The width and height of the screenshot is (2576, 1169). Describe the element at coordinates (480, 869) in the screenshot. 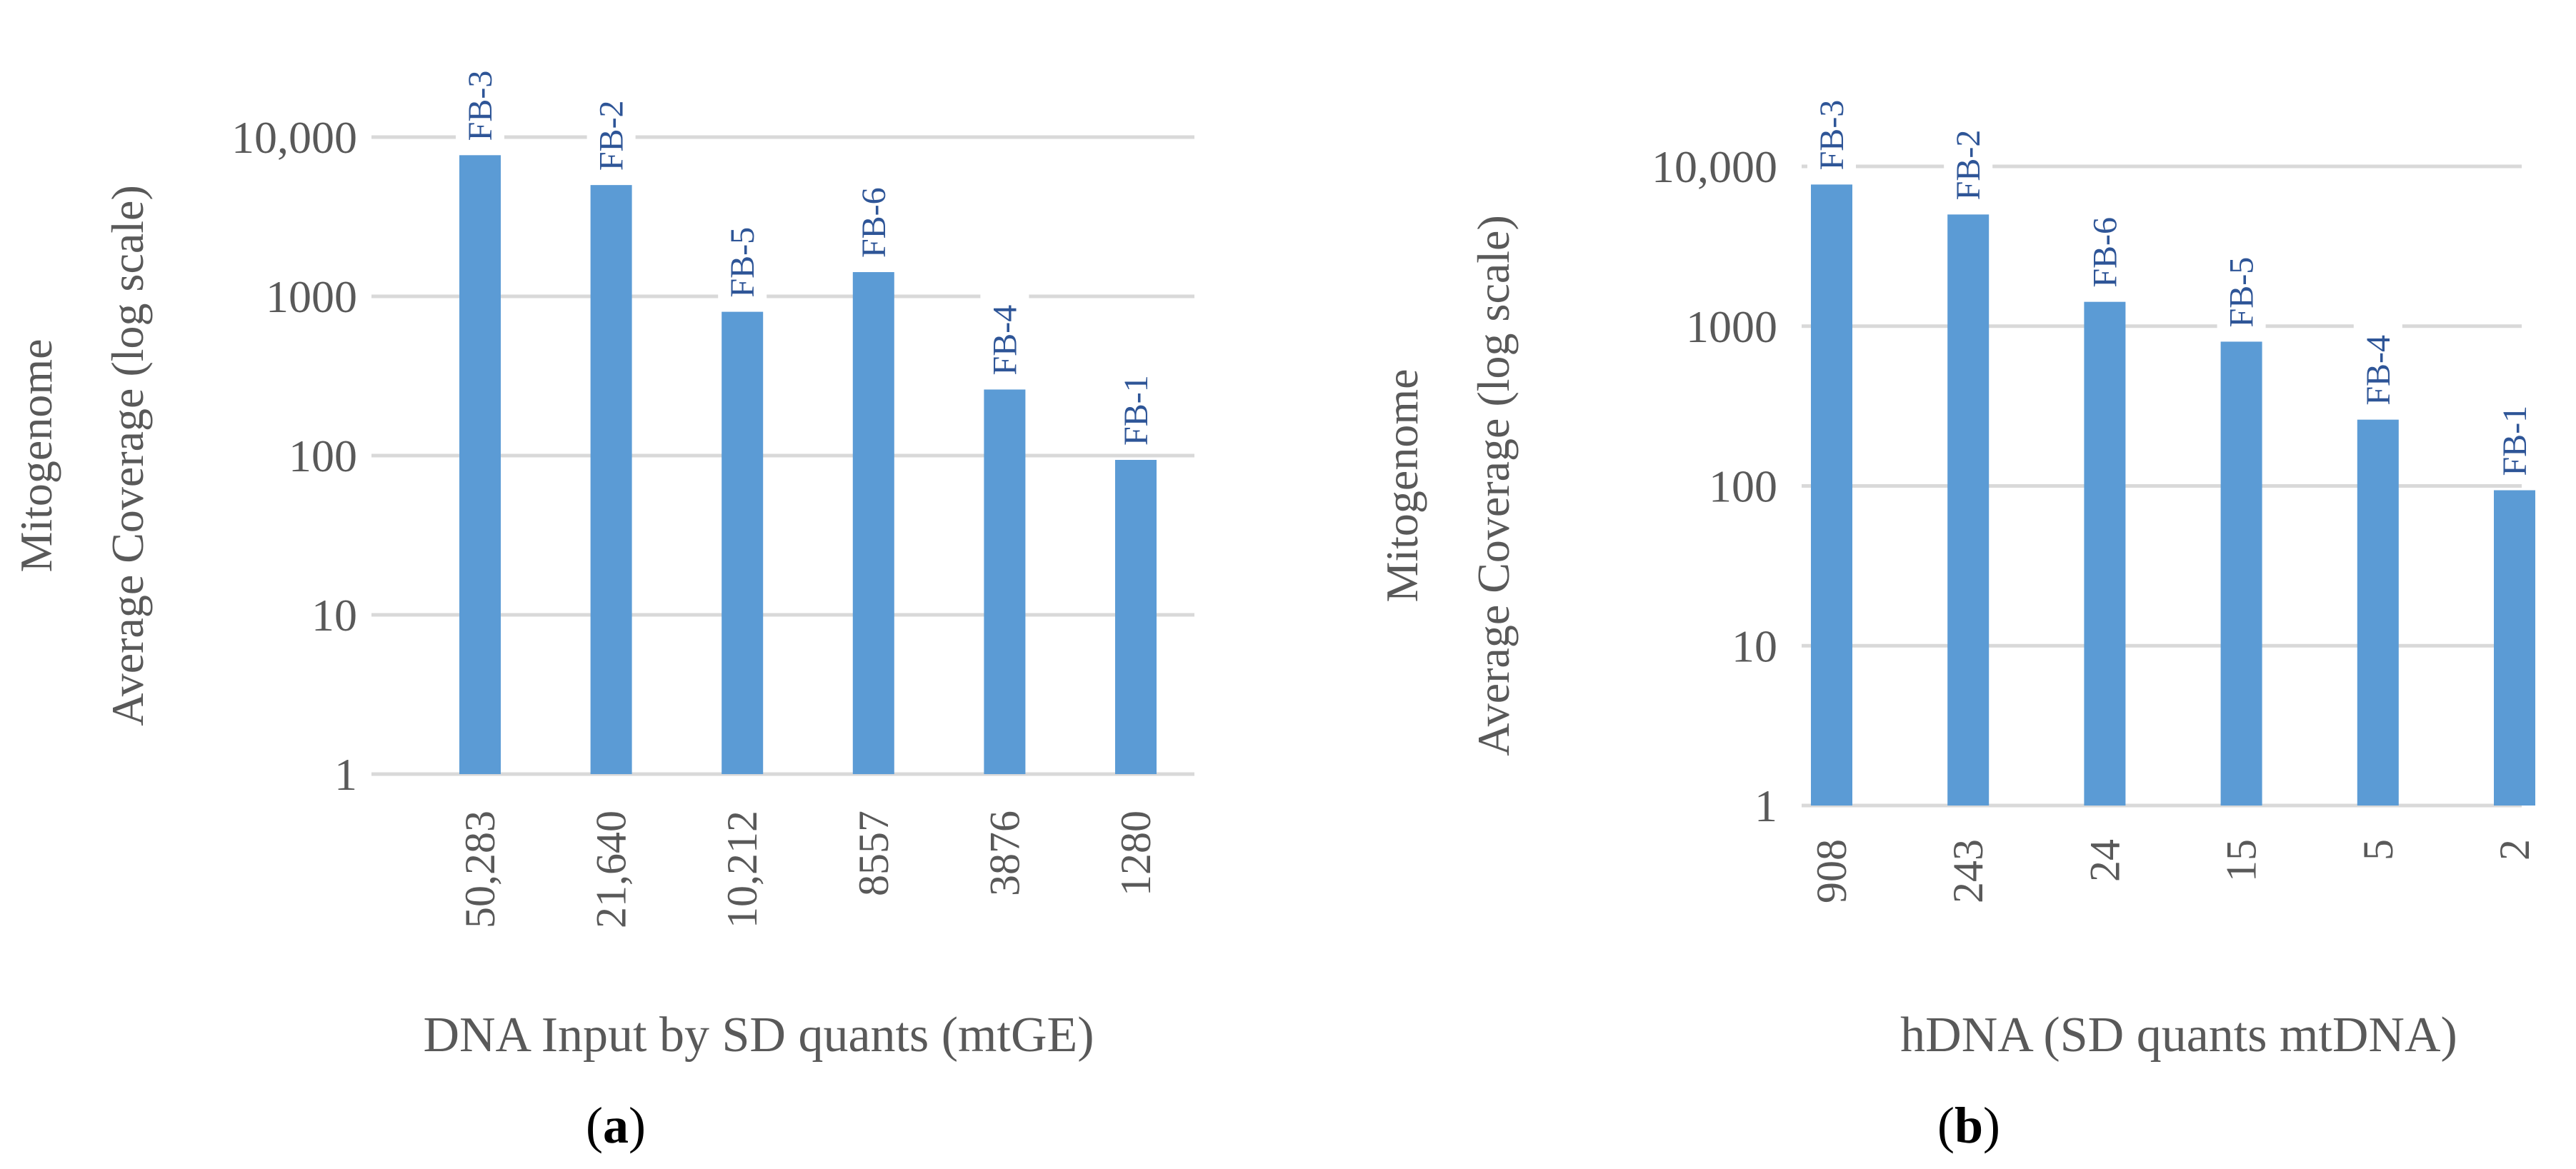

I see `x-tick-label: 50,283` at that location.